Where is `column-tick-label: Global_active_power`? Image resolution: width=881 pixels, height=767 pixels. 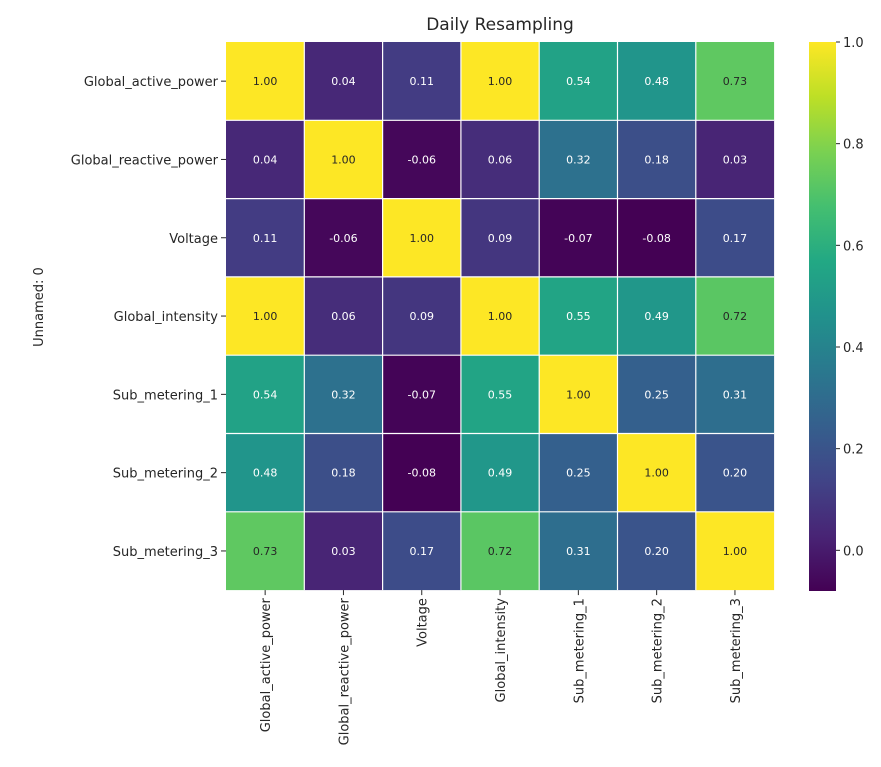 column-tick-label: Global_active_power is located at coordinates (266, 664).